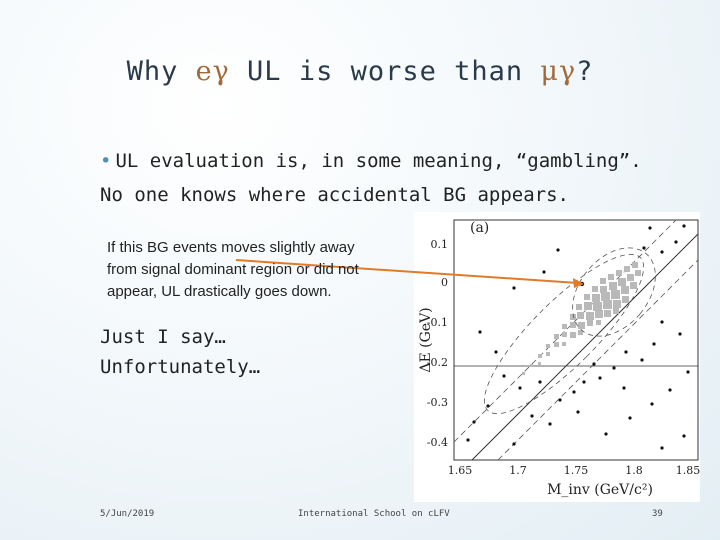 The width and height of the screenshot is (720, 540). What do you see at coordinates (231, 247) in the screenshot?
I see `callout-line: If this BG events moves slightly away` at bounding box center [231, 247].